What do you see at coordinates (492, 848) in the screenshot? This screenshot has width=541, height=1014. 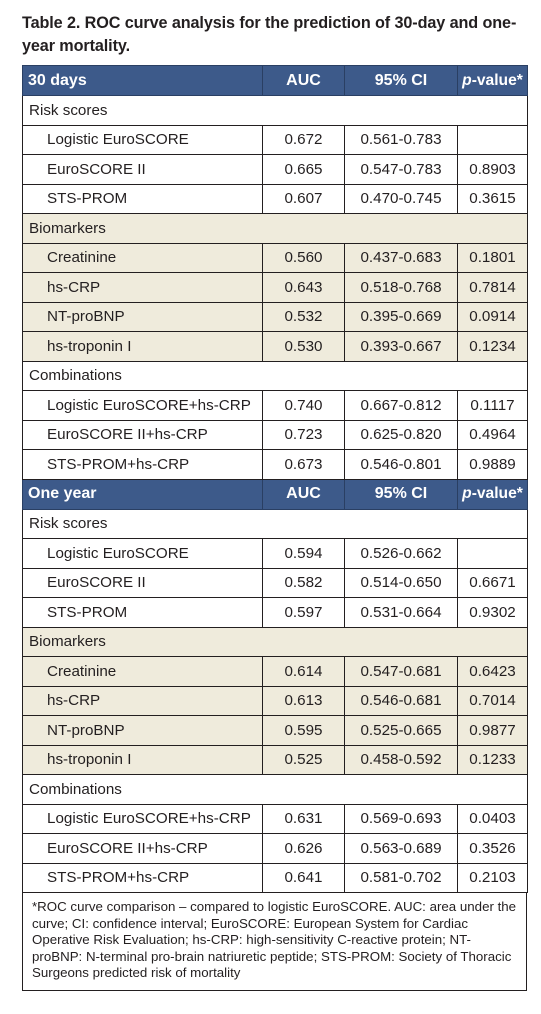 I see `p-value: 0.3526` at bounding box center [492, 848].